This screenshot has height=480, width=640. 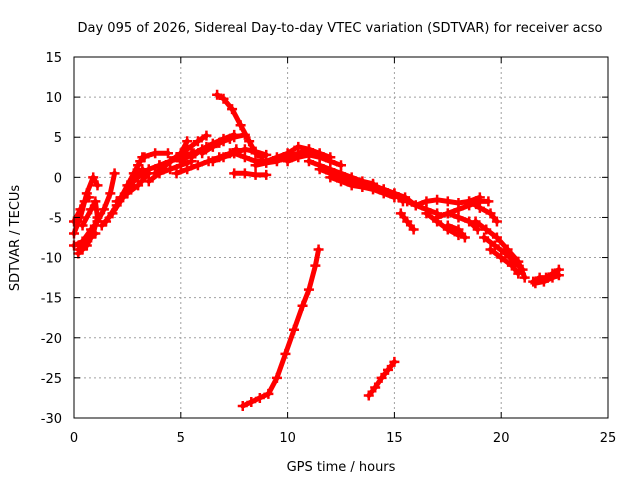 I want to click on series-arc-ag, so click(x=407, y=221).